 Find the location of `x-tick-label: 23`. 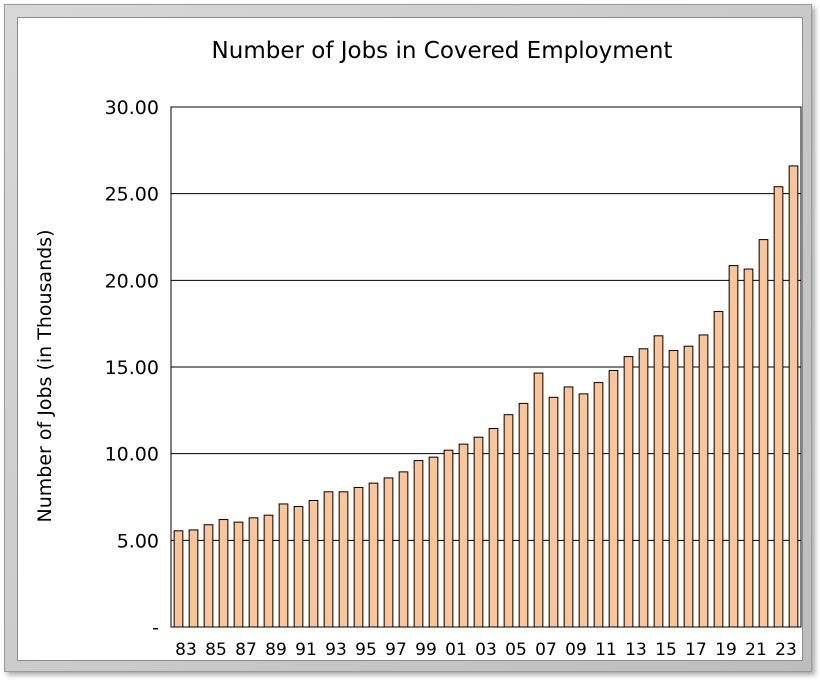

x-tick-label: 23 is located at coordinates (786, 650).